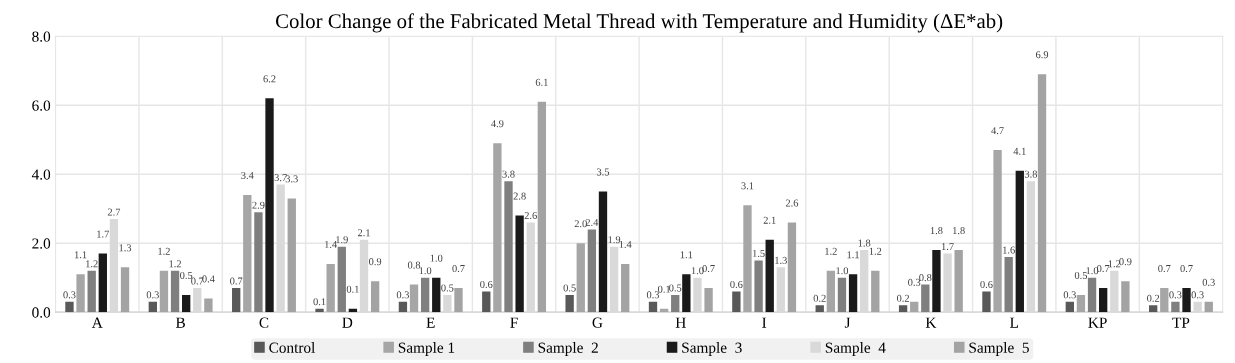 The width and height of the screenshot is (1235, 363). I want to click on x-tick-label: E, so click(430, 322).